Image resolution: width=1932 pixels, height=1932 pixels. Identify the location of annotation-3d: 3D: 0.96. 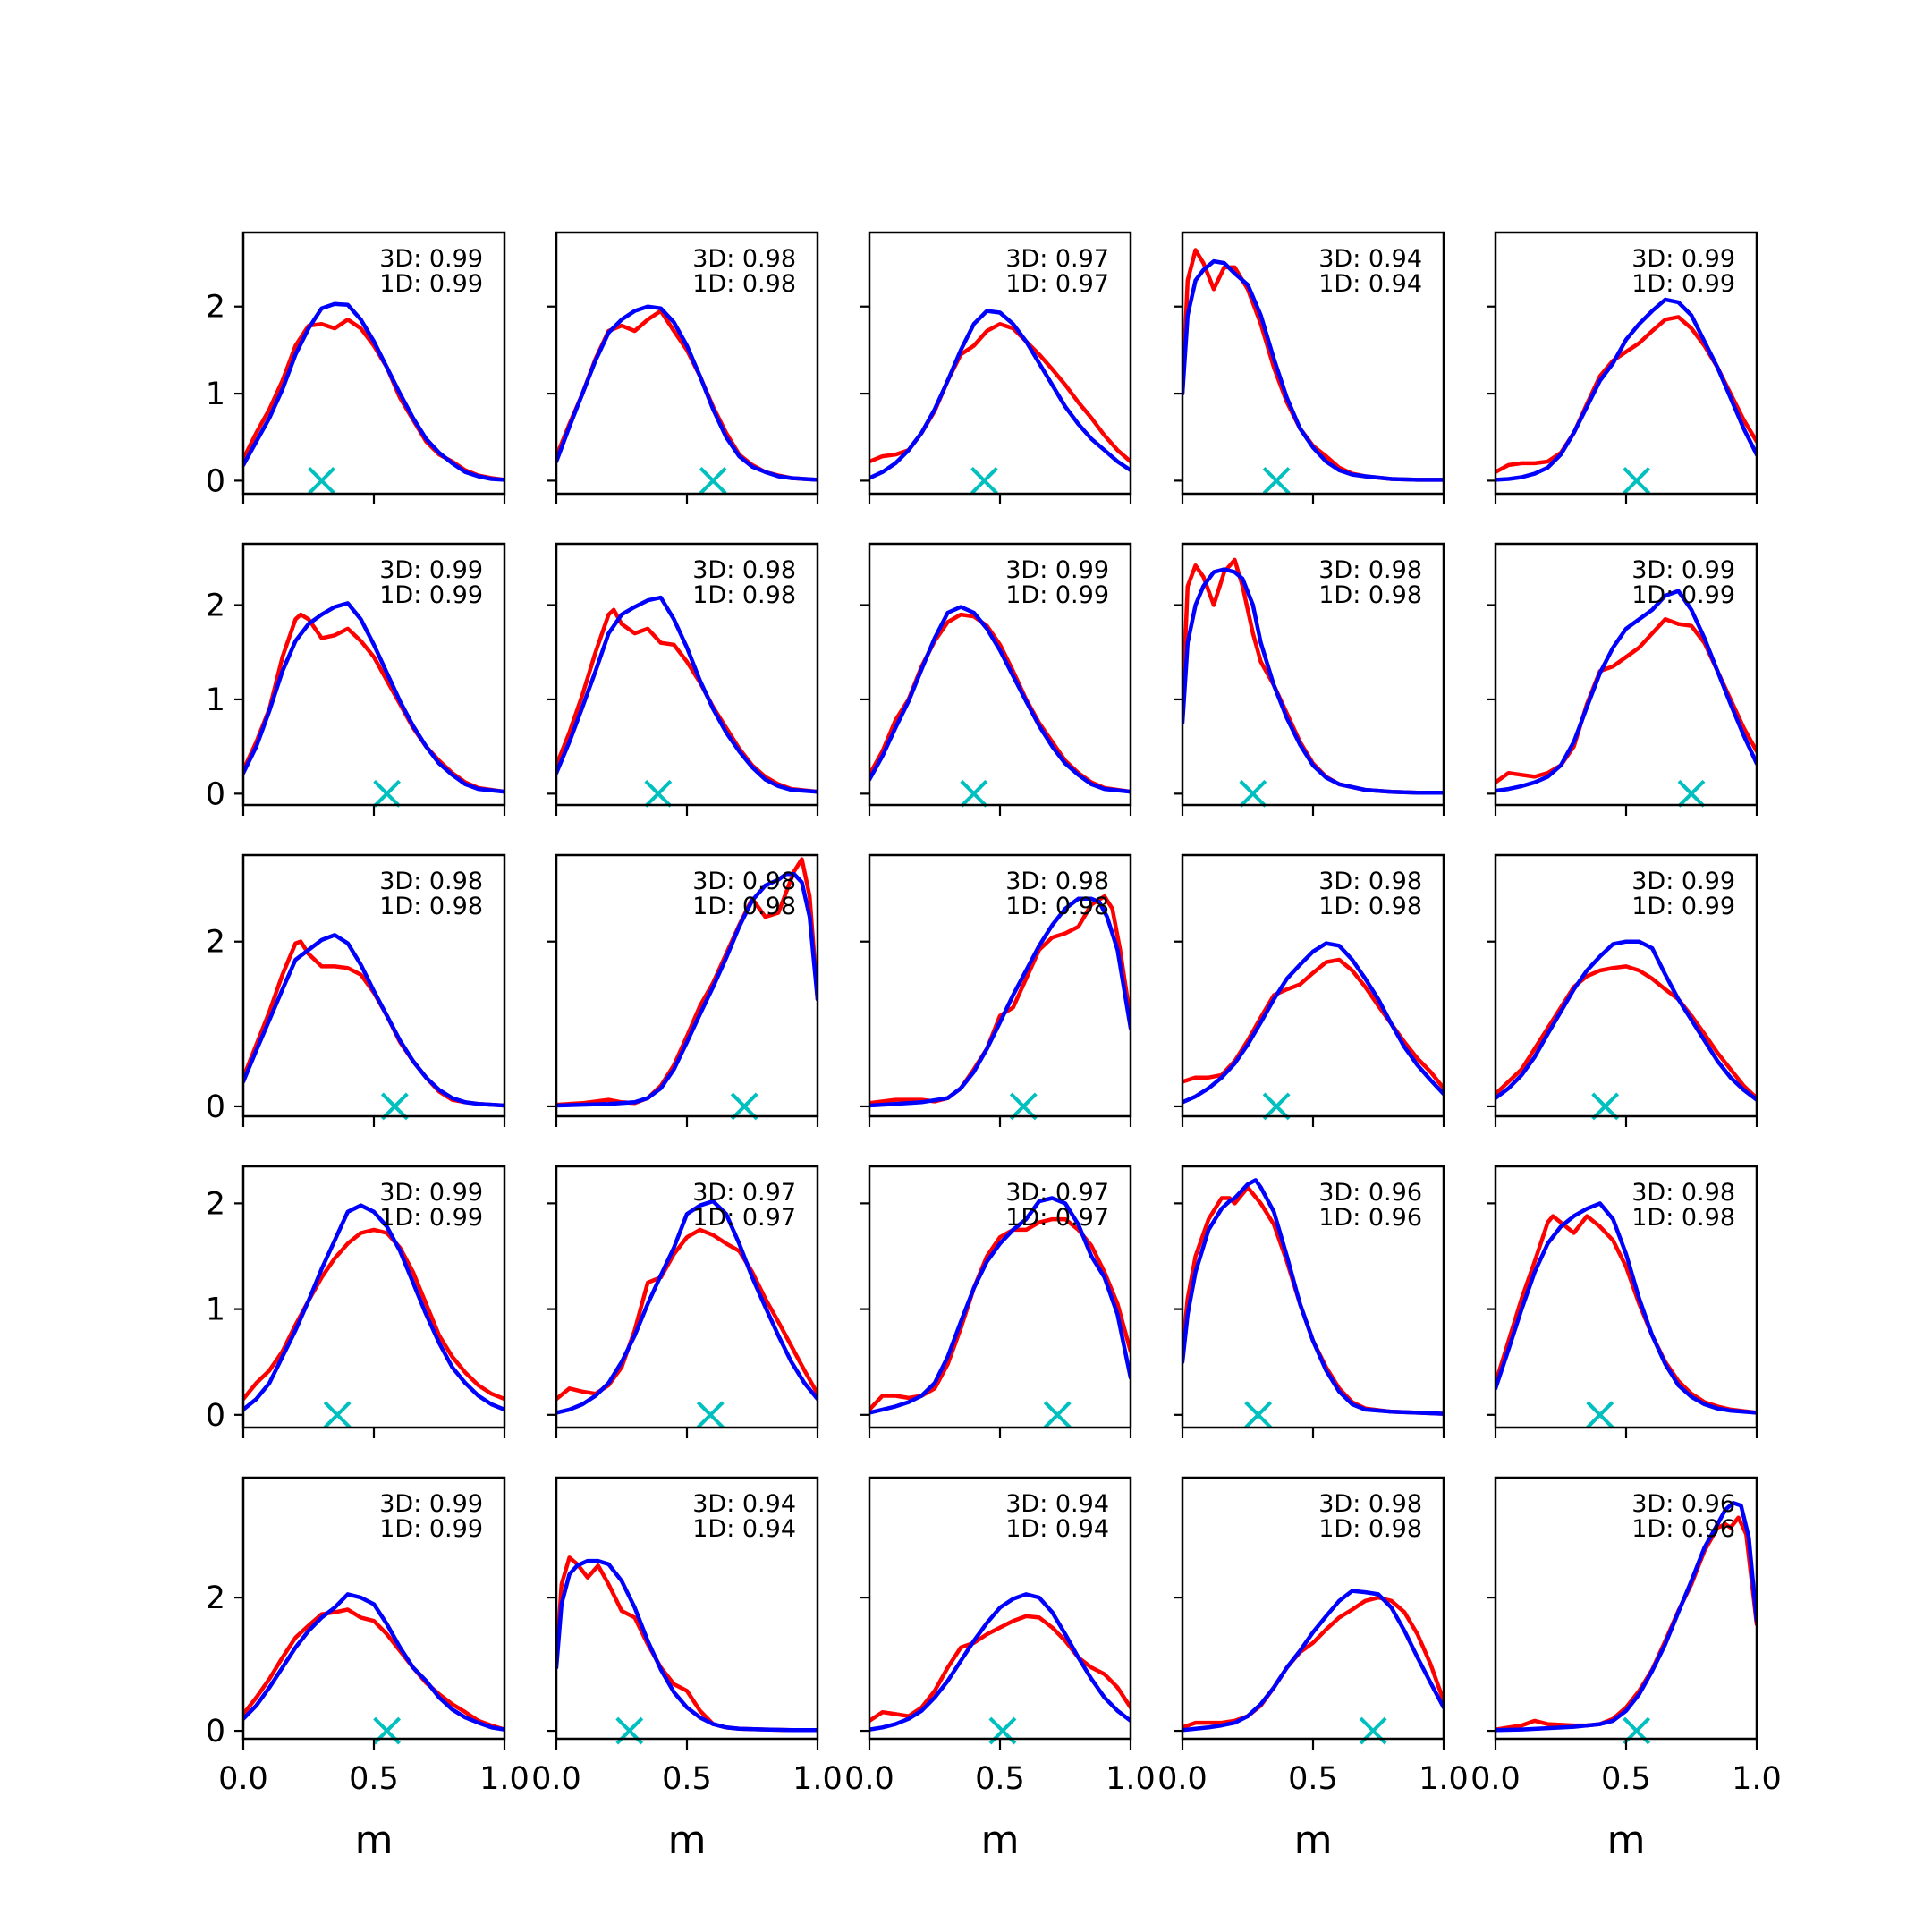
(1370, 1193).